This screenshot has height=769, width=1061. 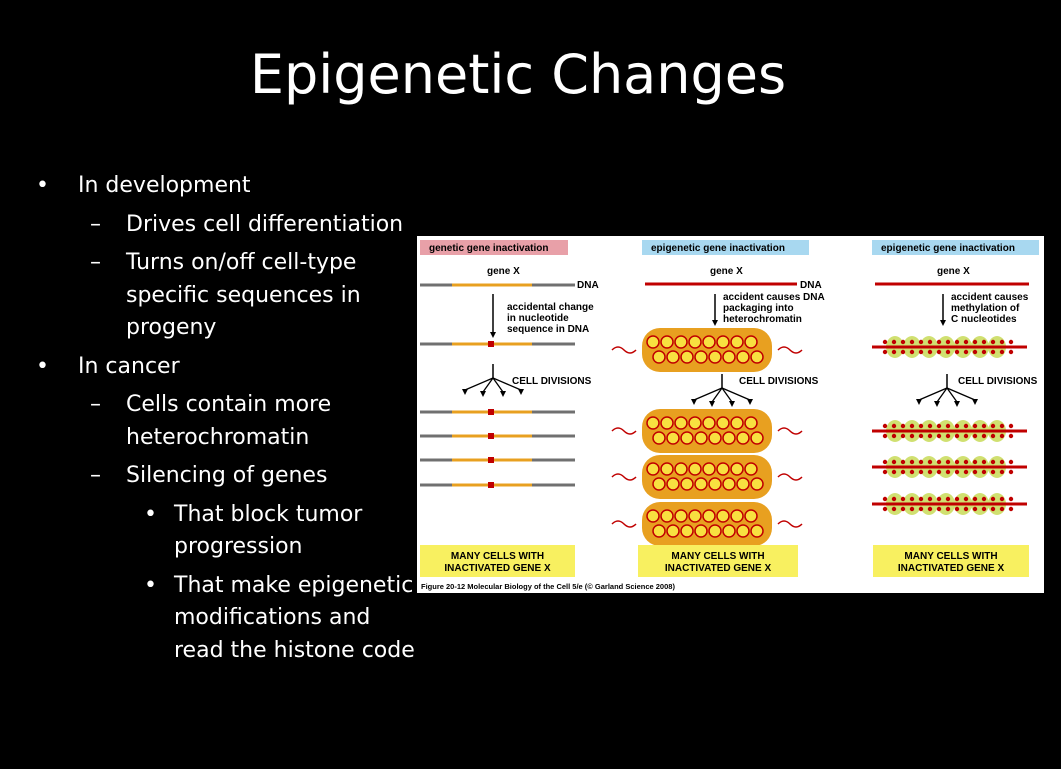 What do you see at coordinates (774, 297) in the screenshot?
I see `step-text: accident causes DNA` at bounding box center [774, 297].